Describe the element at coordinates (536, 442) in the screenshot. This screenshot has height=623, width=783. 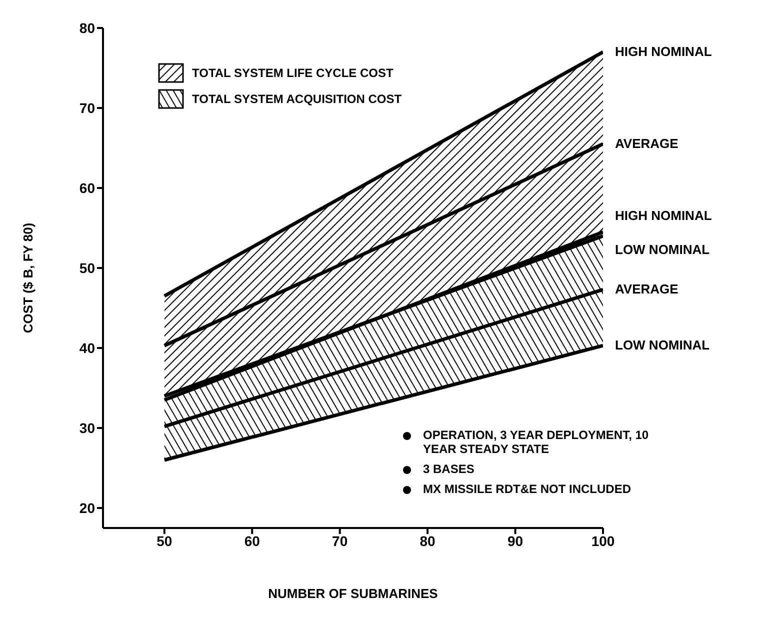
I see `annotation: OPERATION, 3 YEAR DEPLOYMENT, 10 YEAR STEADY STATE` at that location.